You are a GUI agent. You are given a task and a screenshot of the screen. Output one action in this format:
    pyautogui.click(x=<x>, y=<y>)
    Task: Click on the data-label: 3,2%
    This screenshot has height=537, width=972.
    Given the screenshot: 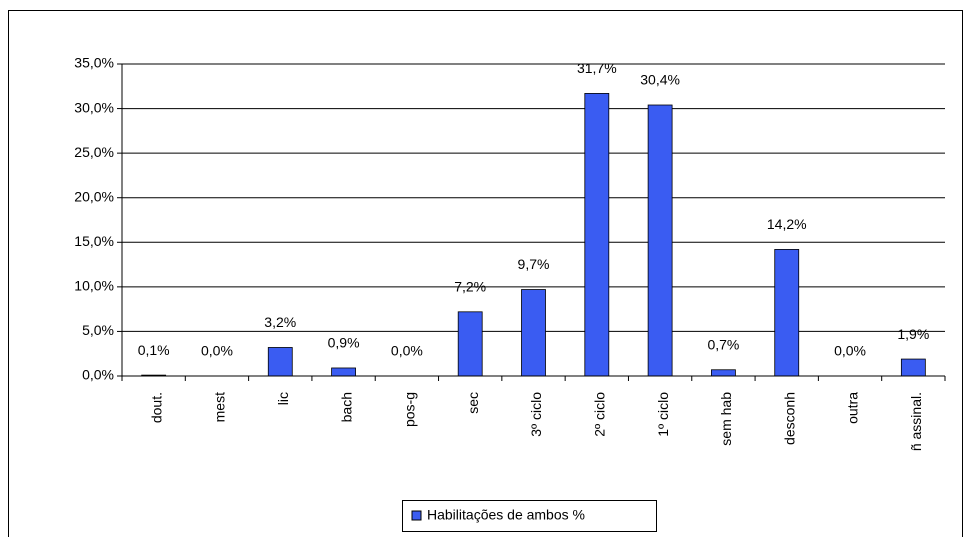 What is the action you would take?
    pyautogui.click(x=280, y=322)
    